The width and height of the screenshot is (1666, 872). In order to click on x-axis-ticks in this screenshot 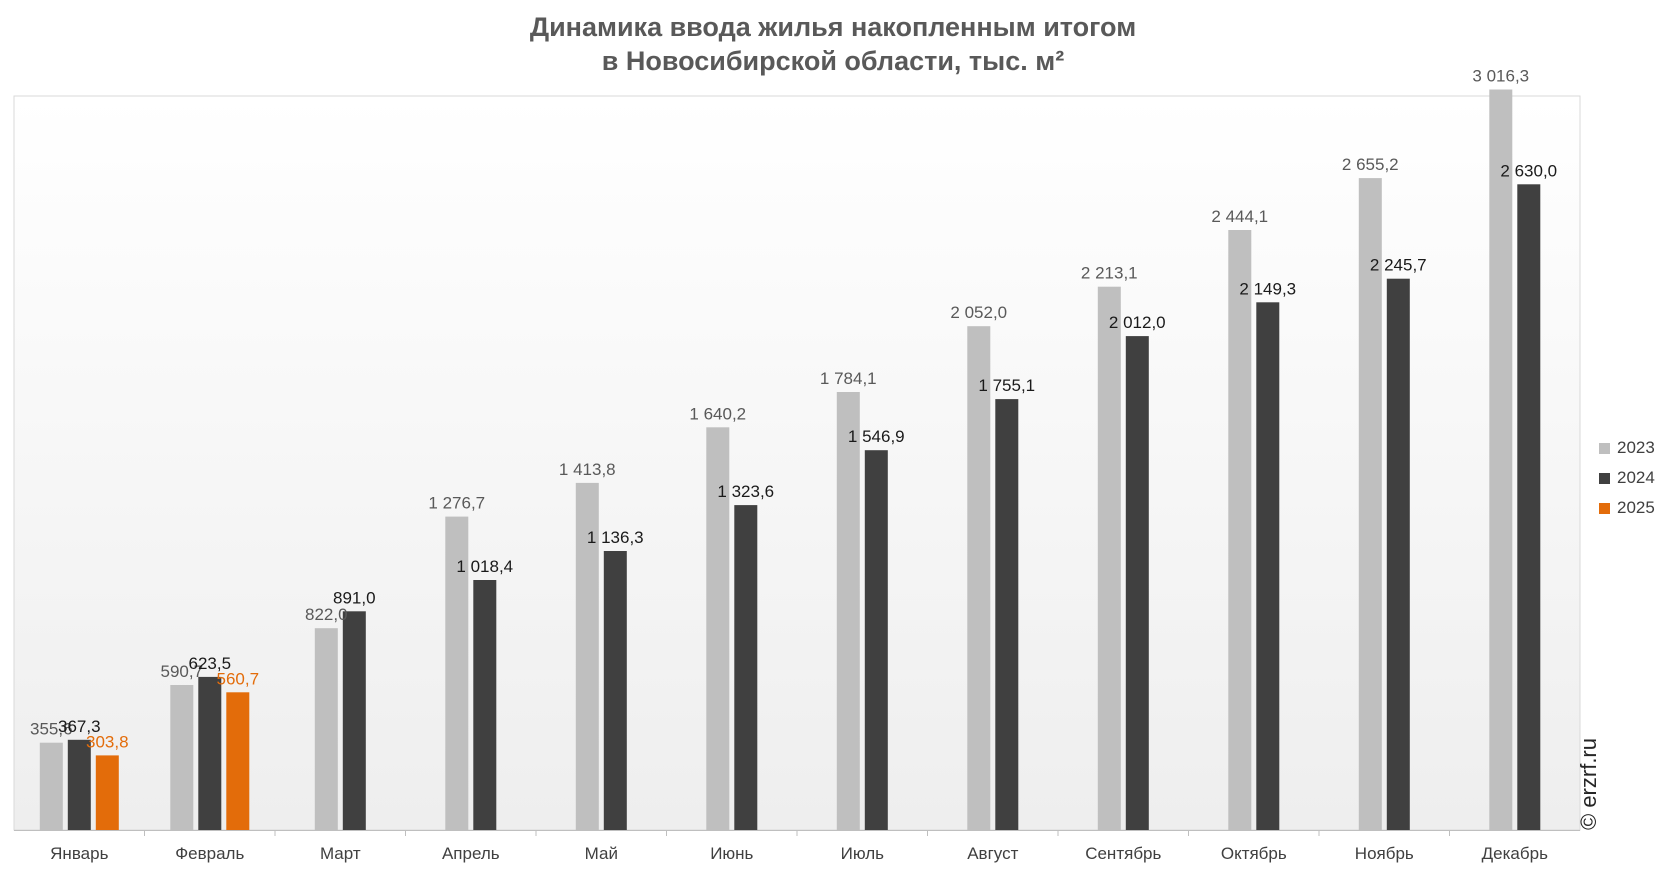, I will do `click(797, 833)`.